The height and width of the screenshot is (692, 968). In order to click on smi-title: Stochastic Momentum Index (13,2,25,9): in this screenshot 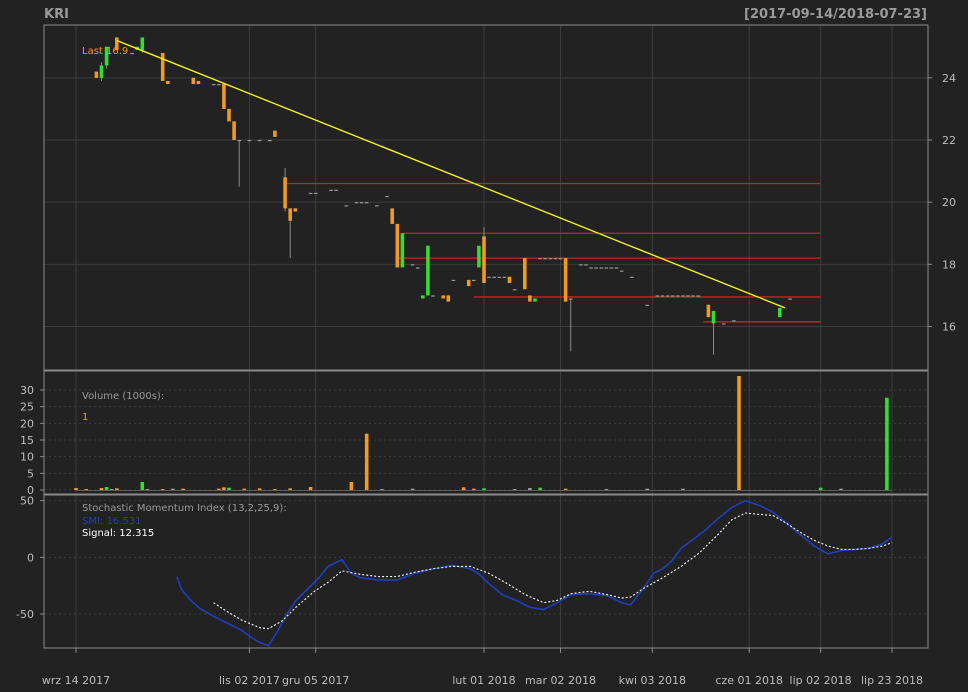, I will do `click(184, 508)`.